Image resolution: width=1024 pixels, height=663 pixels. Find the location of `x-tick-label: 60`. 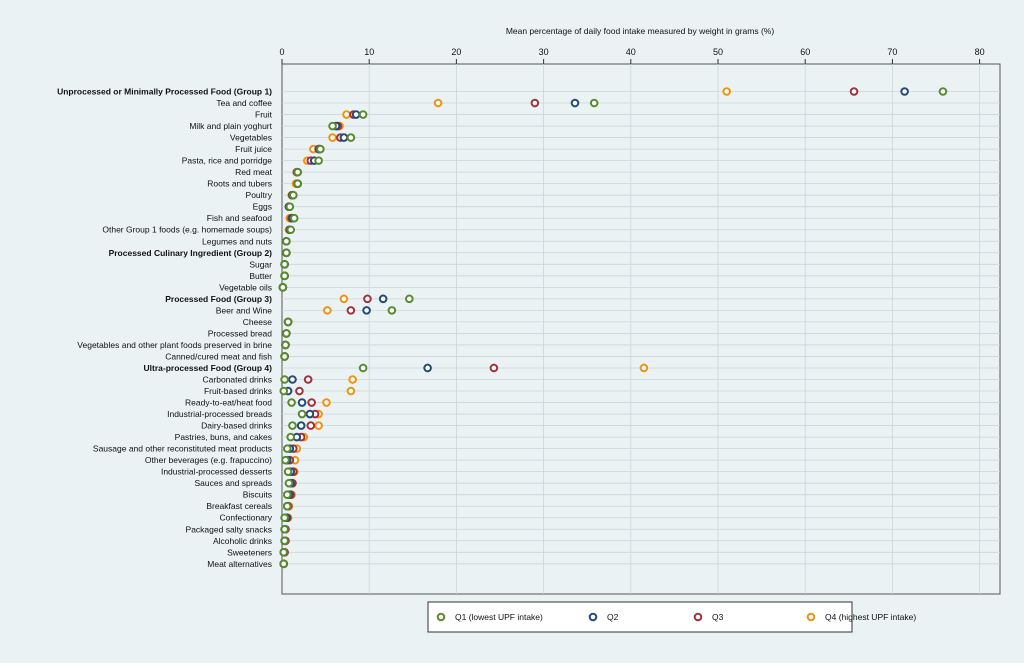

x-tick-label: 60 is located at coordinates (805, 52).